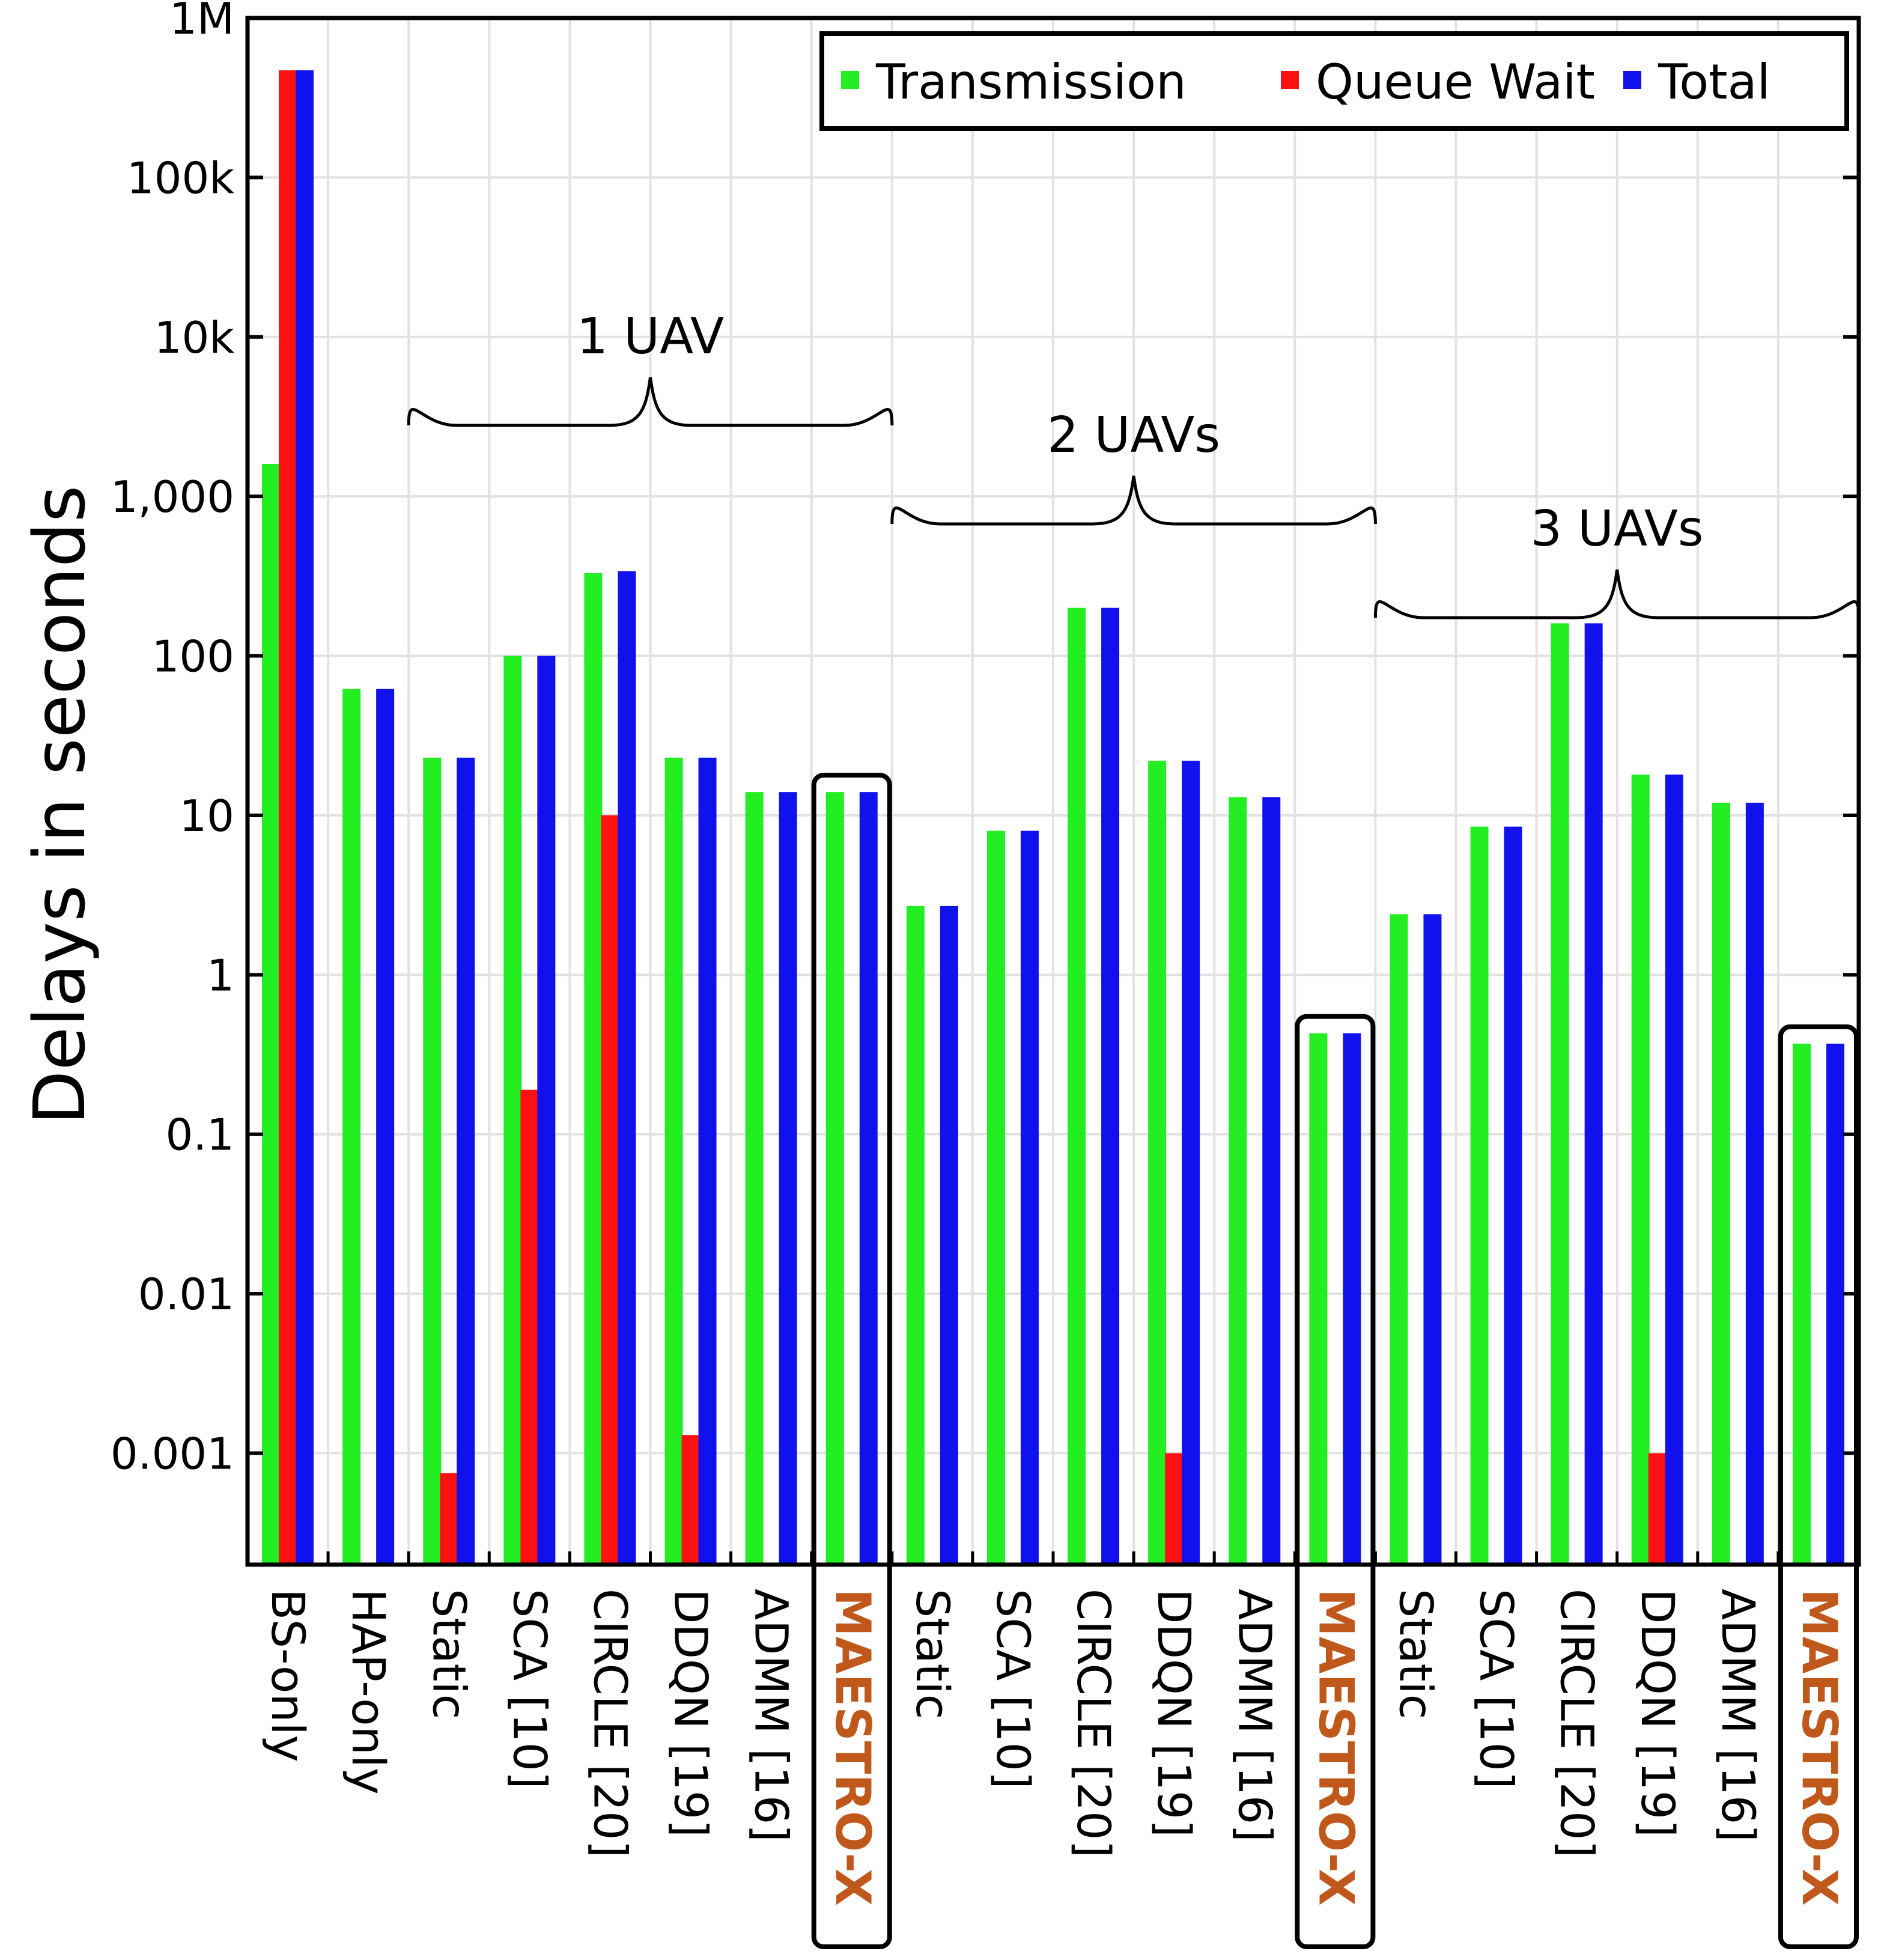  I want to click on group-label: 3 UAVs, so click(1617, 530).